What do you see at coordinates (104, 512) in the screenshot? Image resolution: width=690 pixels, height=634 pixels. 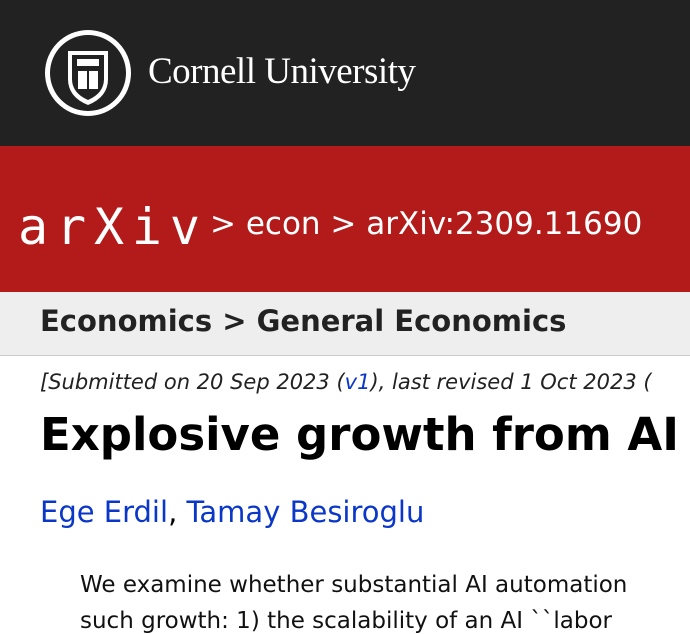 I see `author-link: Ege Erdil` at bounding box center [104, 512].